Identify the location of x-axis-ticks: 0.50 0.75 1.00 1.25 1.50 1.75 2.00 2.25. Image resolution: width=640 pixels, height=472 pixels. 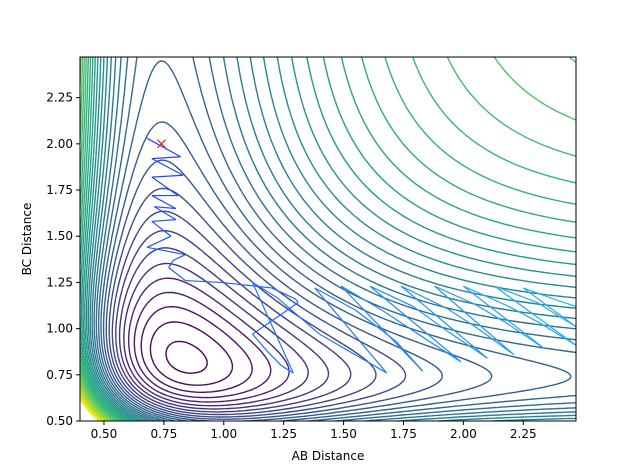
(314, 431).